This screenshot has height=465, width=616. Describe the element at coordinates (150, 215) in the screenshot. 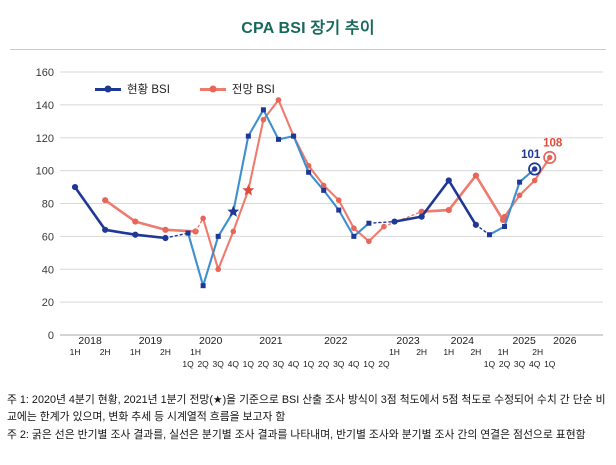

I see `series-line-forecast-half` at that location.